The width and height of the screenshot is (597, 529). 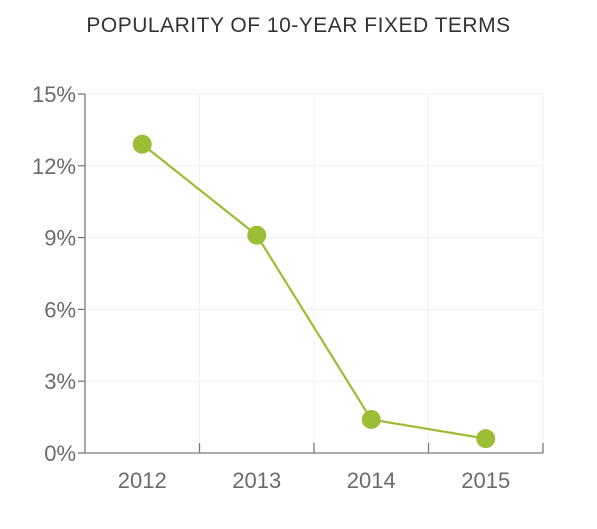 I want to click on x-tick-label: 2014, so click(x=371, y=480).